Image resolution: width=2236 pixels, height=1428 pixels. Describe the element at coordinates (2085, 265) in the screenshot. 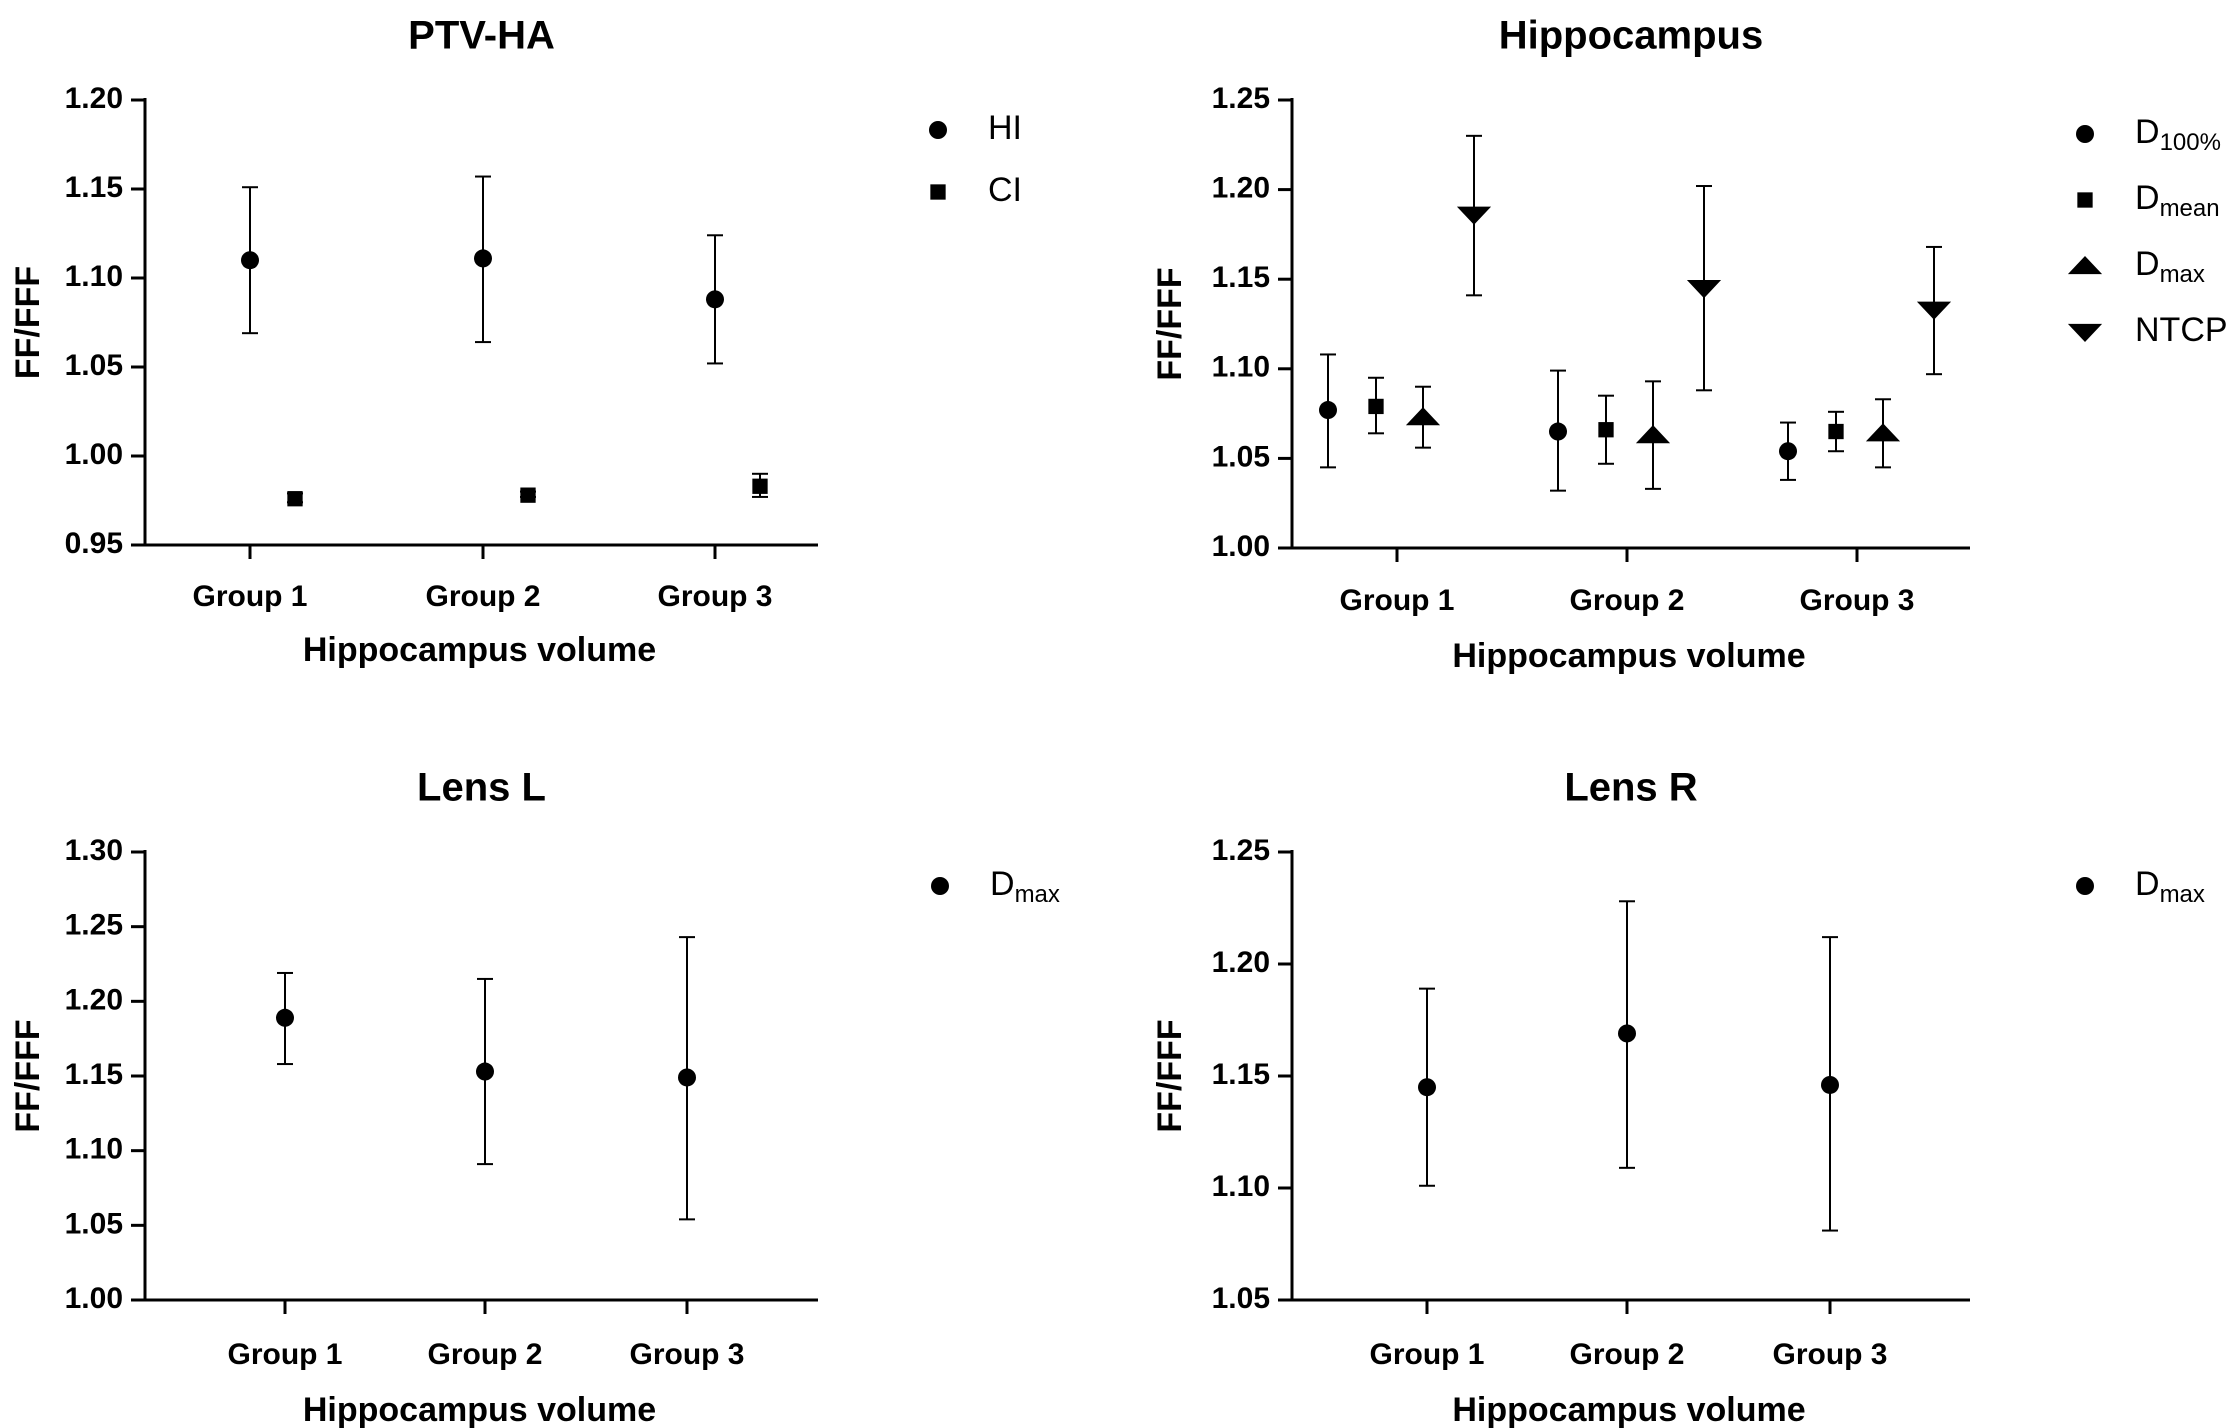

I see `legend-marker-triangle-up` at that location.